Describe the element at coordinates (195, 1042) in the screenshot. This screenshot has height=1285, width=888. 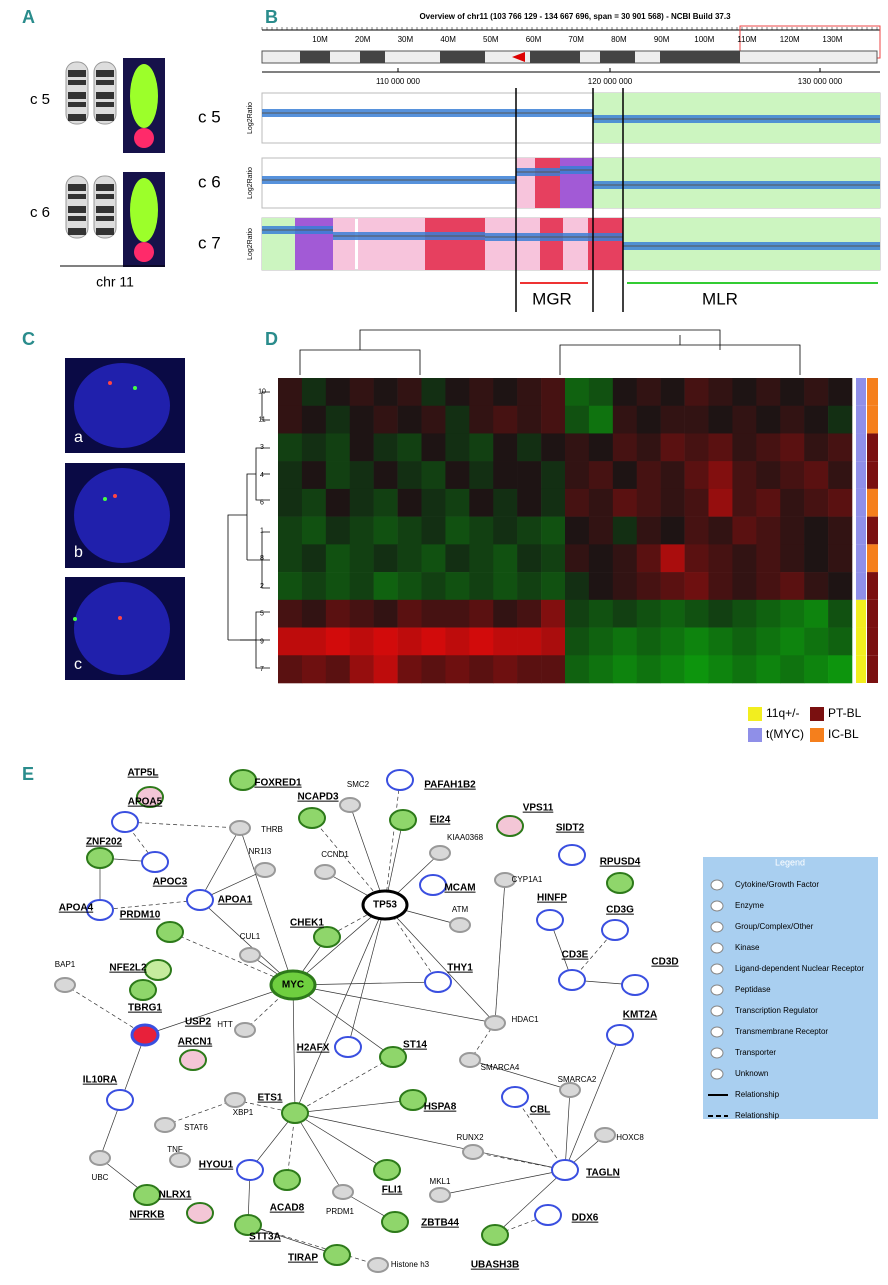
I see `node-label: ARCN1` at that location.